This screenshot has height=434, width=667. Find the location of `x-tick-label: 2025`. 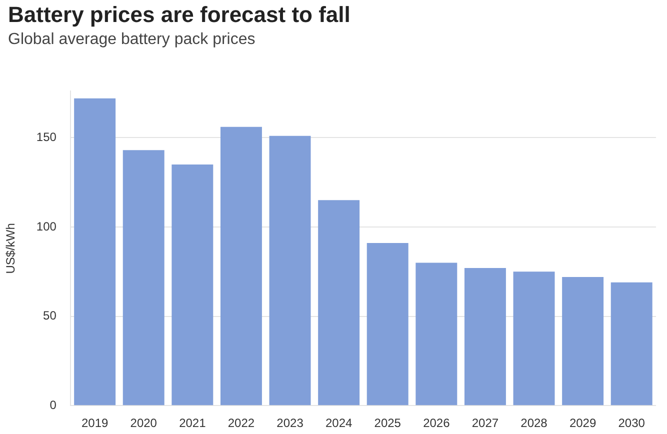

x-tick-label: 2025 is located at coordinates (388, 423).